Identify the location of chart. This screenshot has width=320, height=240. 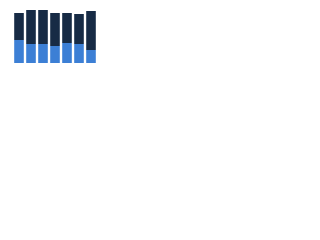
(50, 35).